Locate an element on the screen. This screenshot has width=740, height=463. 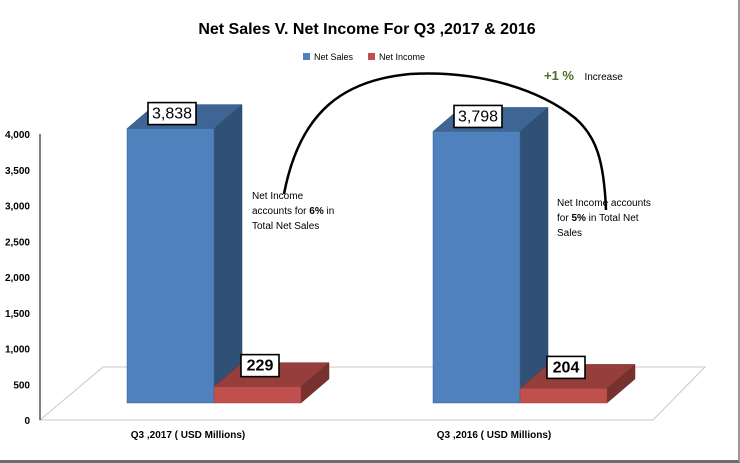
y-tick-label: 2,500 is located at coordinates (17, 242).